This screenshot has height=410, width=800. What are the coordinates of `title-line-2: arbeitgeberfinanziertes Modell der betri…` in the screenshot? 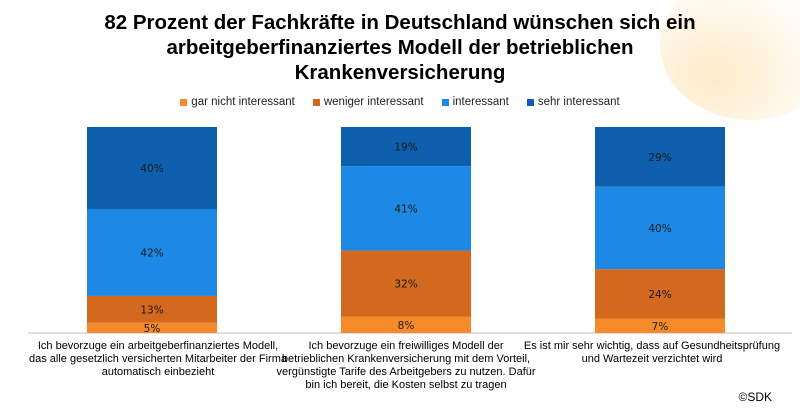 It's located at (400, 47).